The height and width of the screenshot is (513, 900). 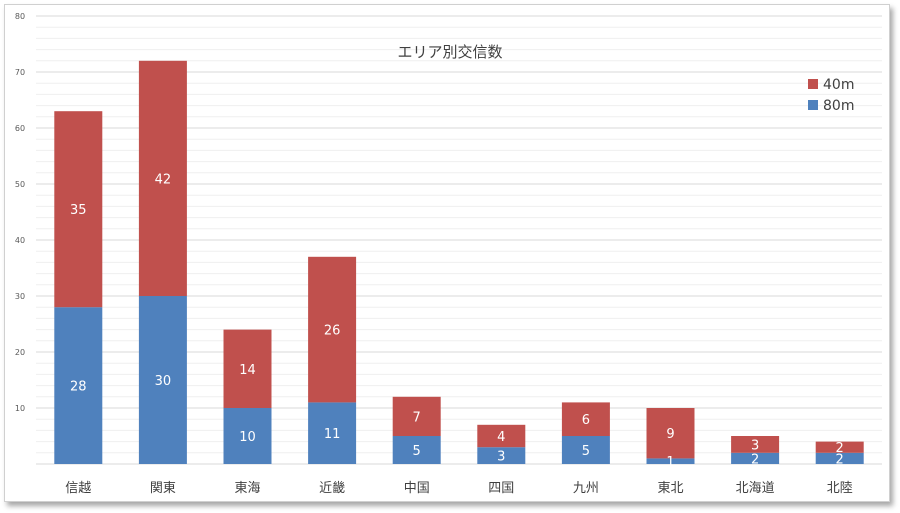 I want to click on data-label: 28, so click(x=78, y=387).